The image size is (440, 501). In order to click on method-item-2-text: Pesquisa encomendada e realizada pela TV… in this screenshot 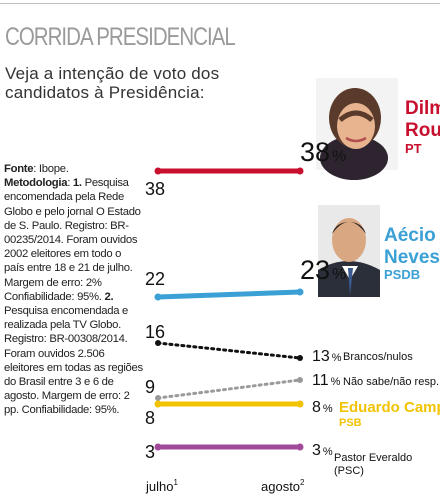, I will do `click(73, 361)`.